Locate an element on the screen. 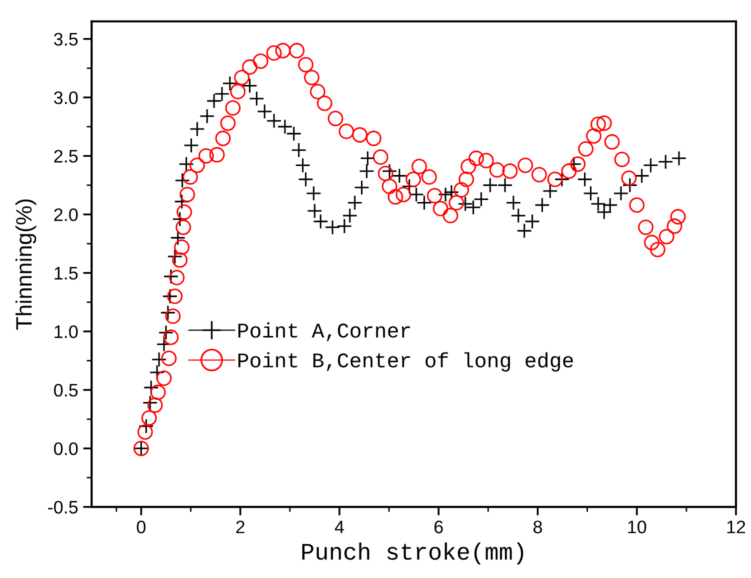 The height and width of the screenshot is (578, 751). x-tick-label: 2 is located at coordinates (240, 527).